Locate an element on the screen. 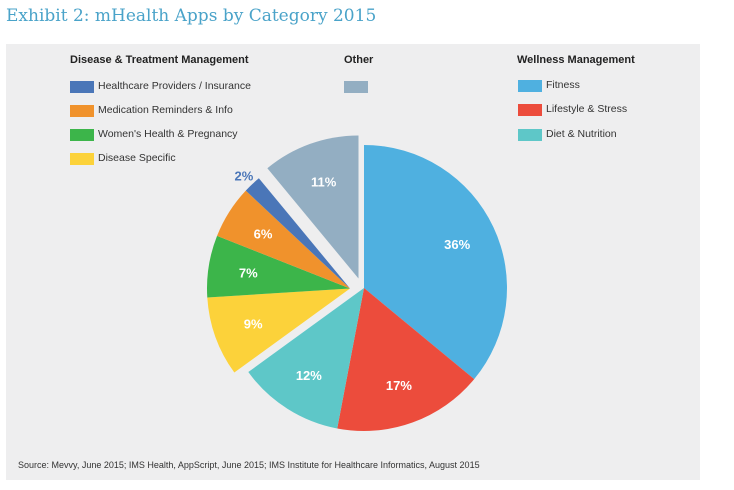  pie-slice-fitness is located at coordinates (435, 262).